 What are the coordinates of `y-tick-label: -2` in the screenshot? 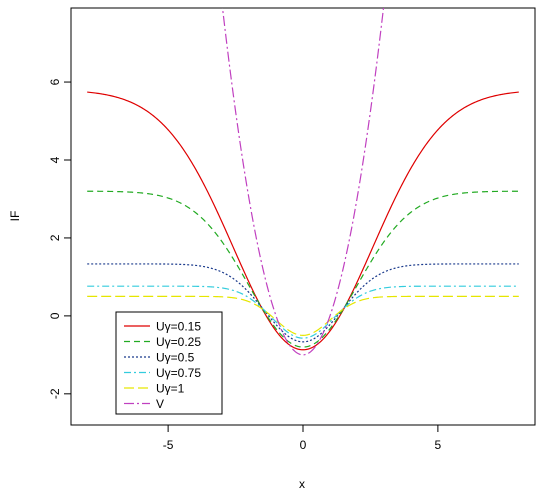 It's located at (55, 393).